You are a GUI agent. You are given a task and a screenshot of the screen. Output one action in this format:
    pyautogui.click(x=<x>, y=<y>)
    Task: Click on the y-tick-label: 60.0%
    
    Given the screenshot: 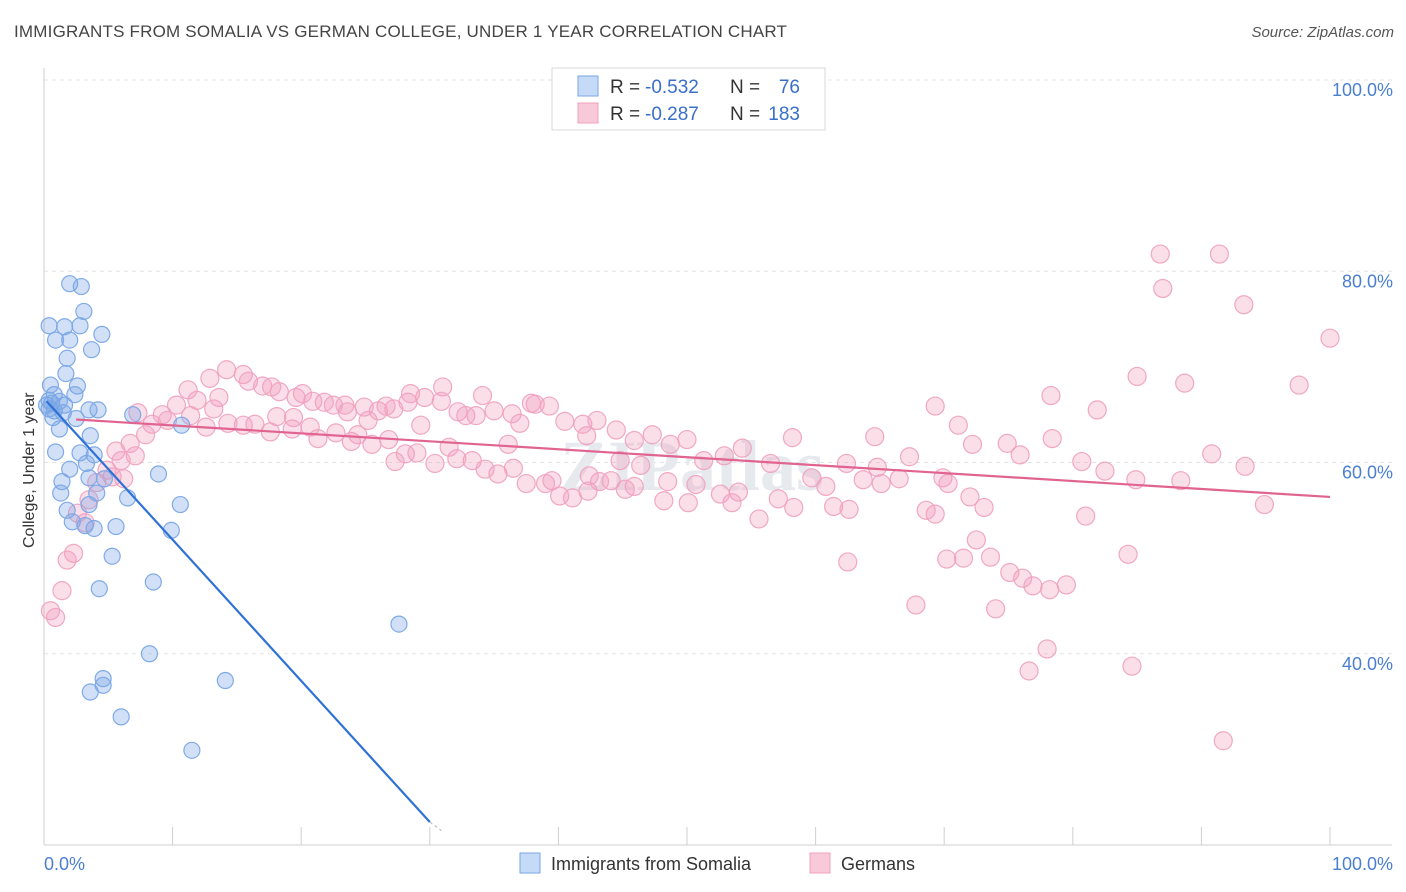 What is the action you would take?
    pyautogui.click(x=1367, y=473)
    